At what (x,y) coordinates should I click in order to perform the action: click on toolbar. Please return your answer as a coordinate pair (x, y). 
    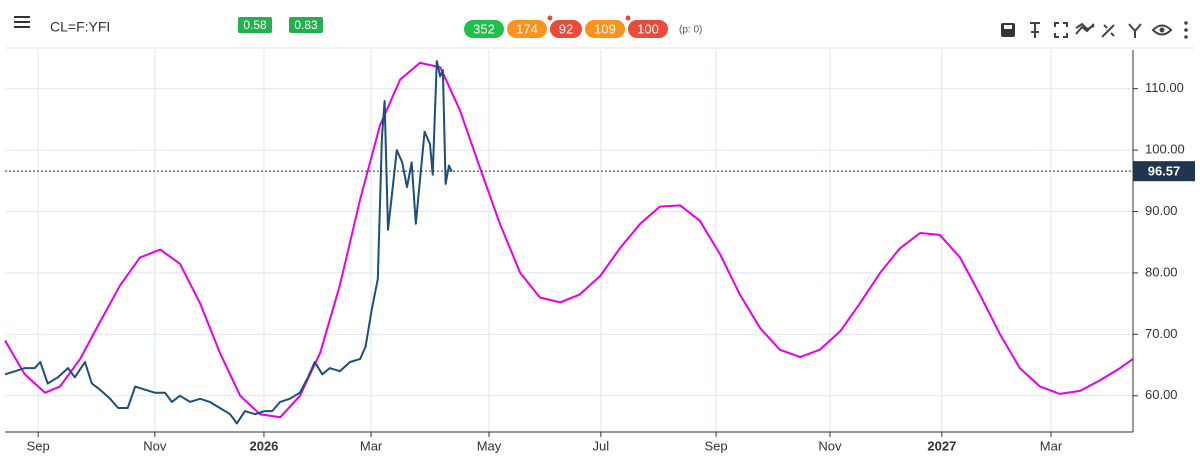
    Looking at the image, I should click on (1094, 30).